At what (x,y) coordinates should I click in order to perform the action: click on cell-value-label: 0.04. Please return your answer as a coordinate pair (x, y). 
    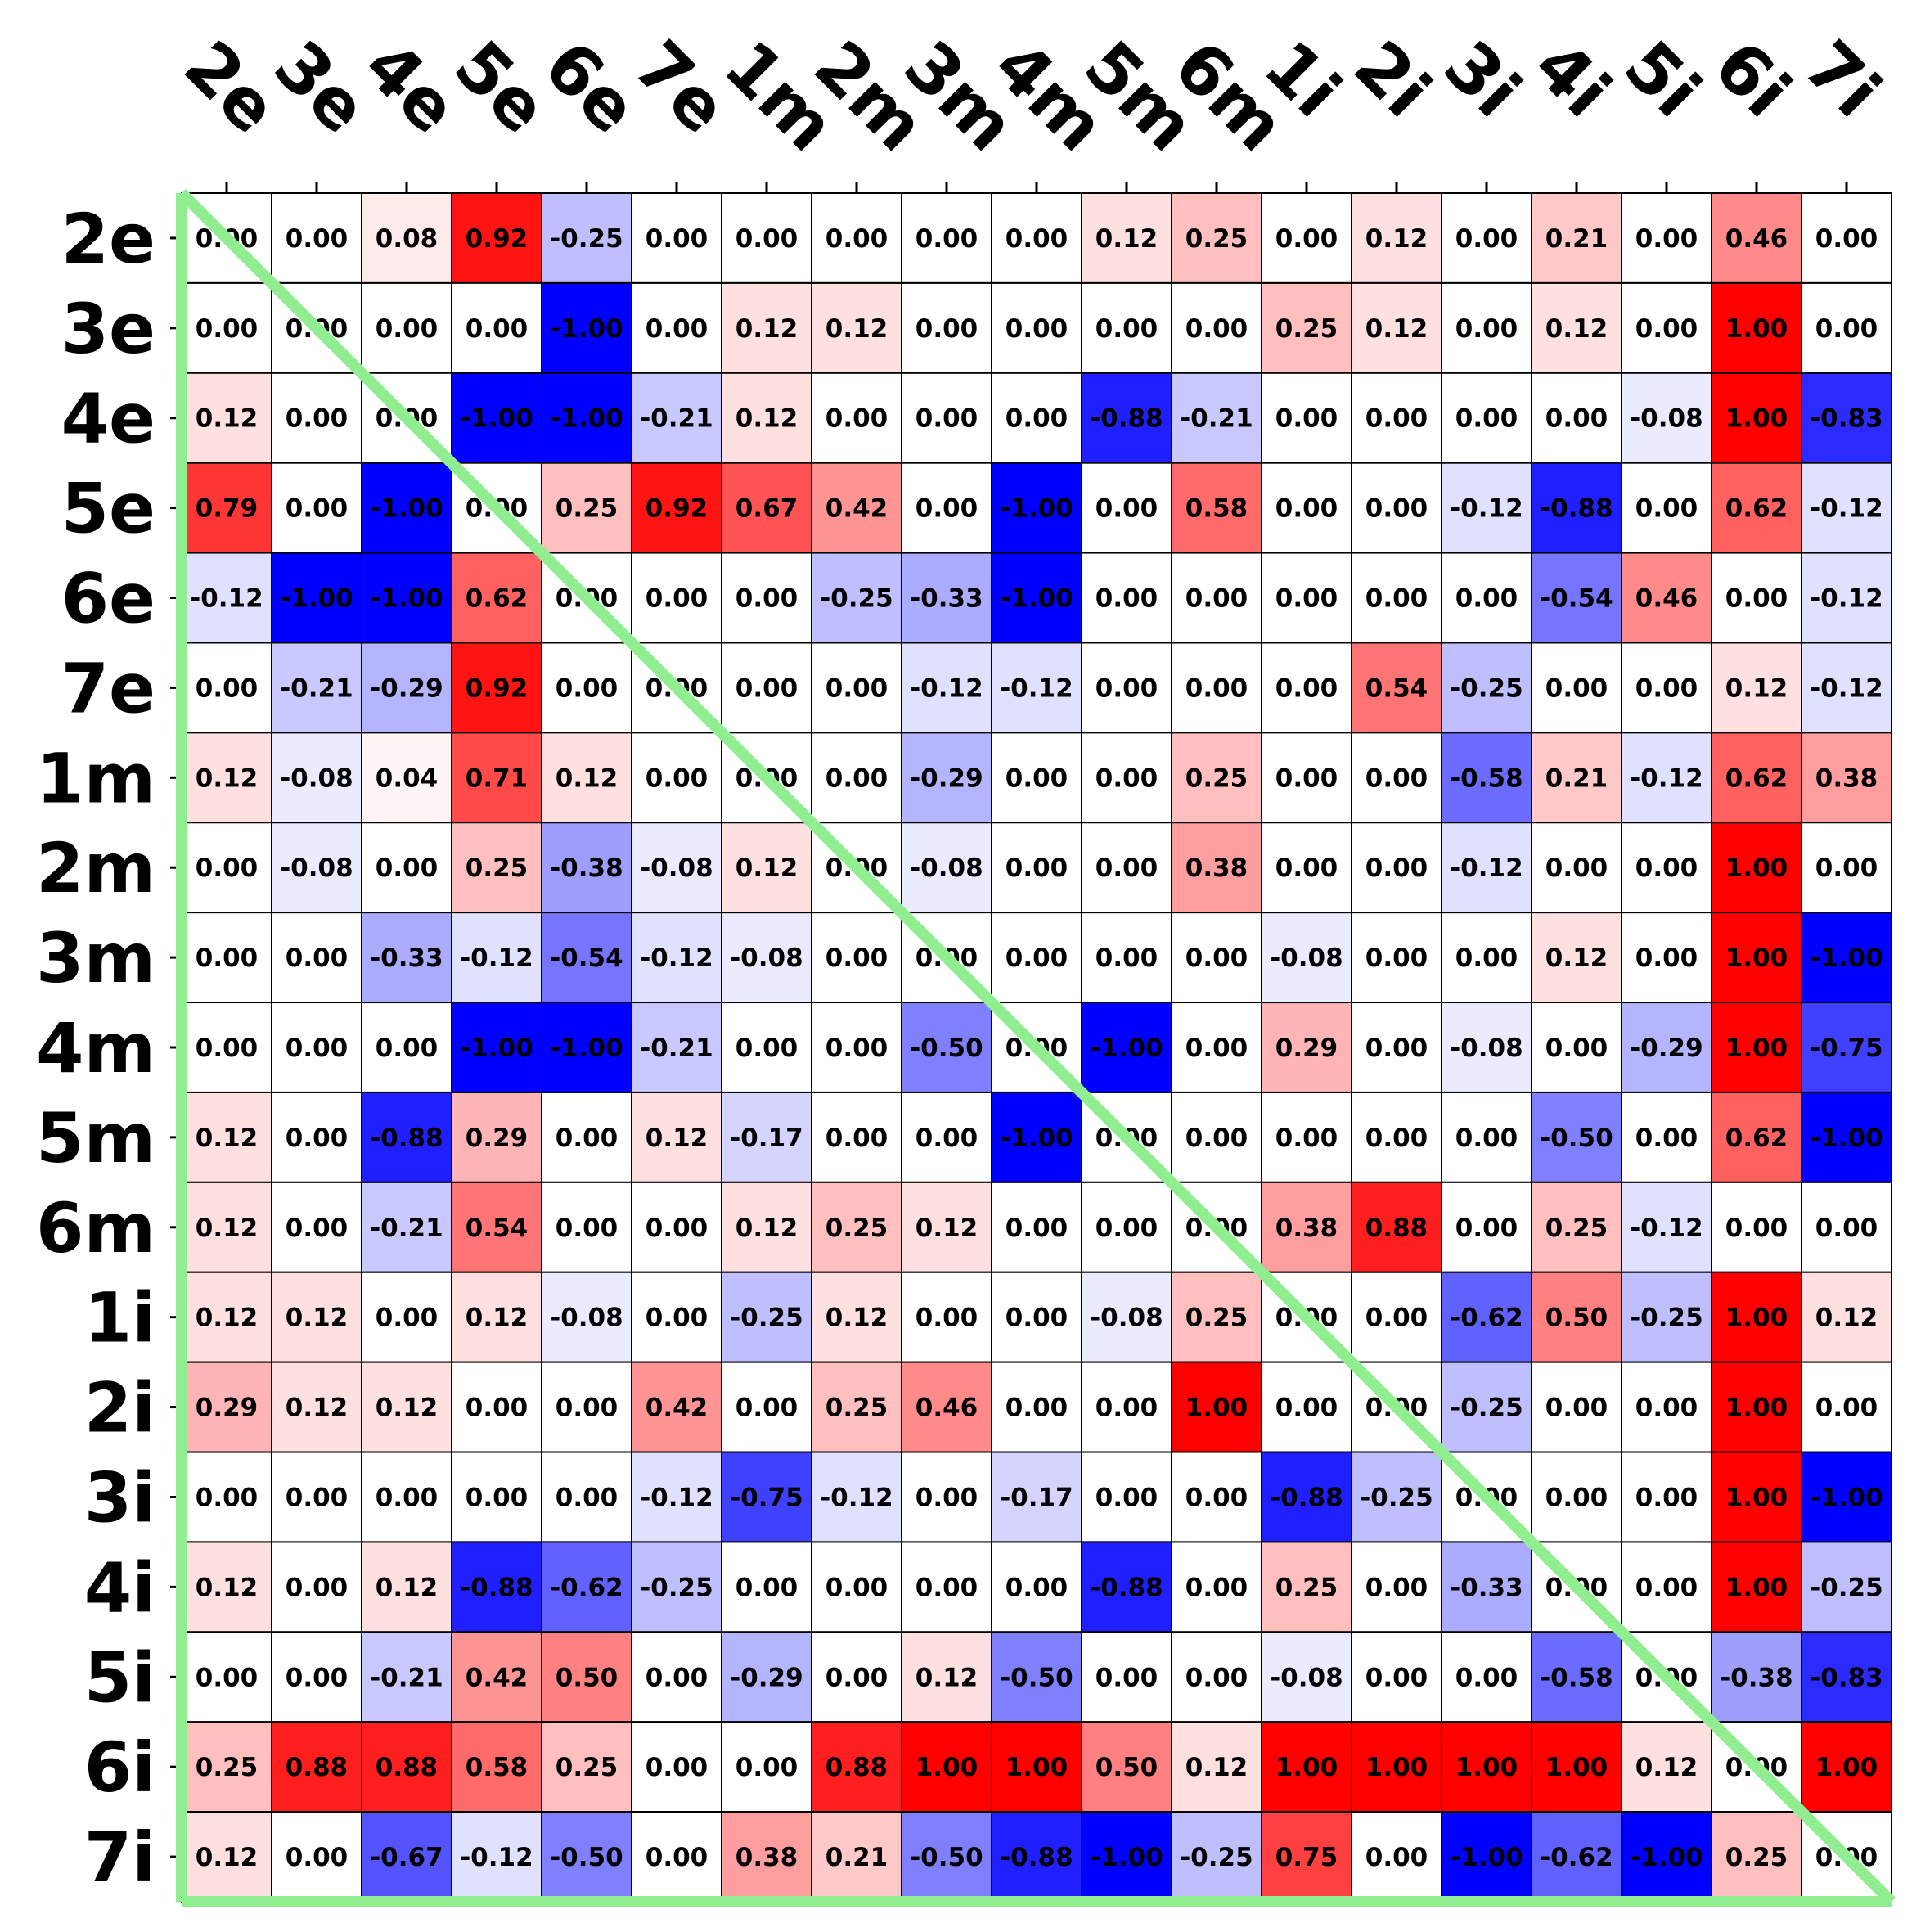
    Looking at the image, I should click on (407, 778).